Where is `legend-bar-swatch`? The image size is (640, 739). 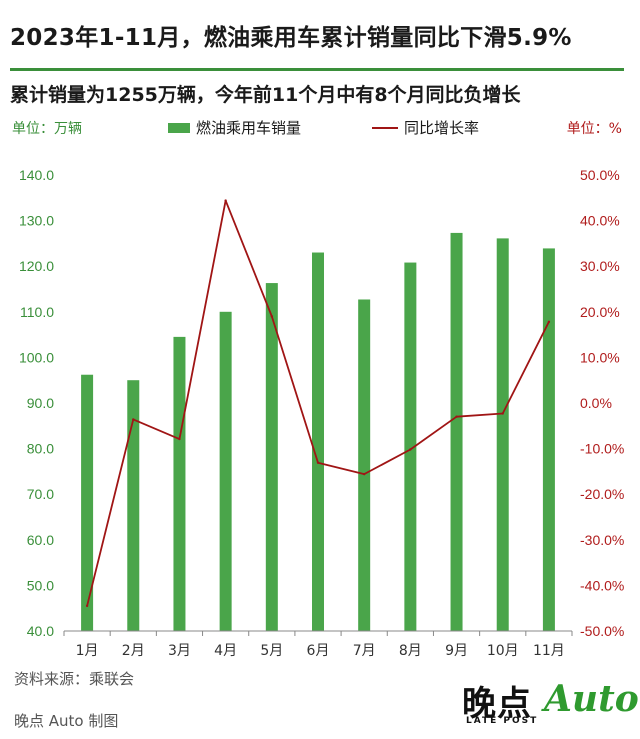
legend-bar-swatch is located at coordinates (179, 127).